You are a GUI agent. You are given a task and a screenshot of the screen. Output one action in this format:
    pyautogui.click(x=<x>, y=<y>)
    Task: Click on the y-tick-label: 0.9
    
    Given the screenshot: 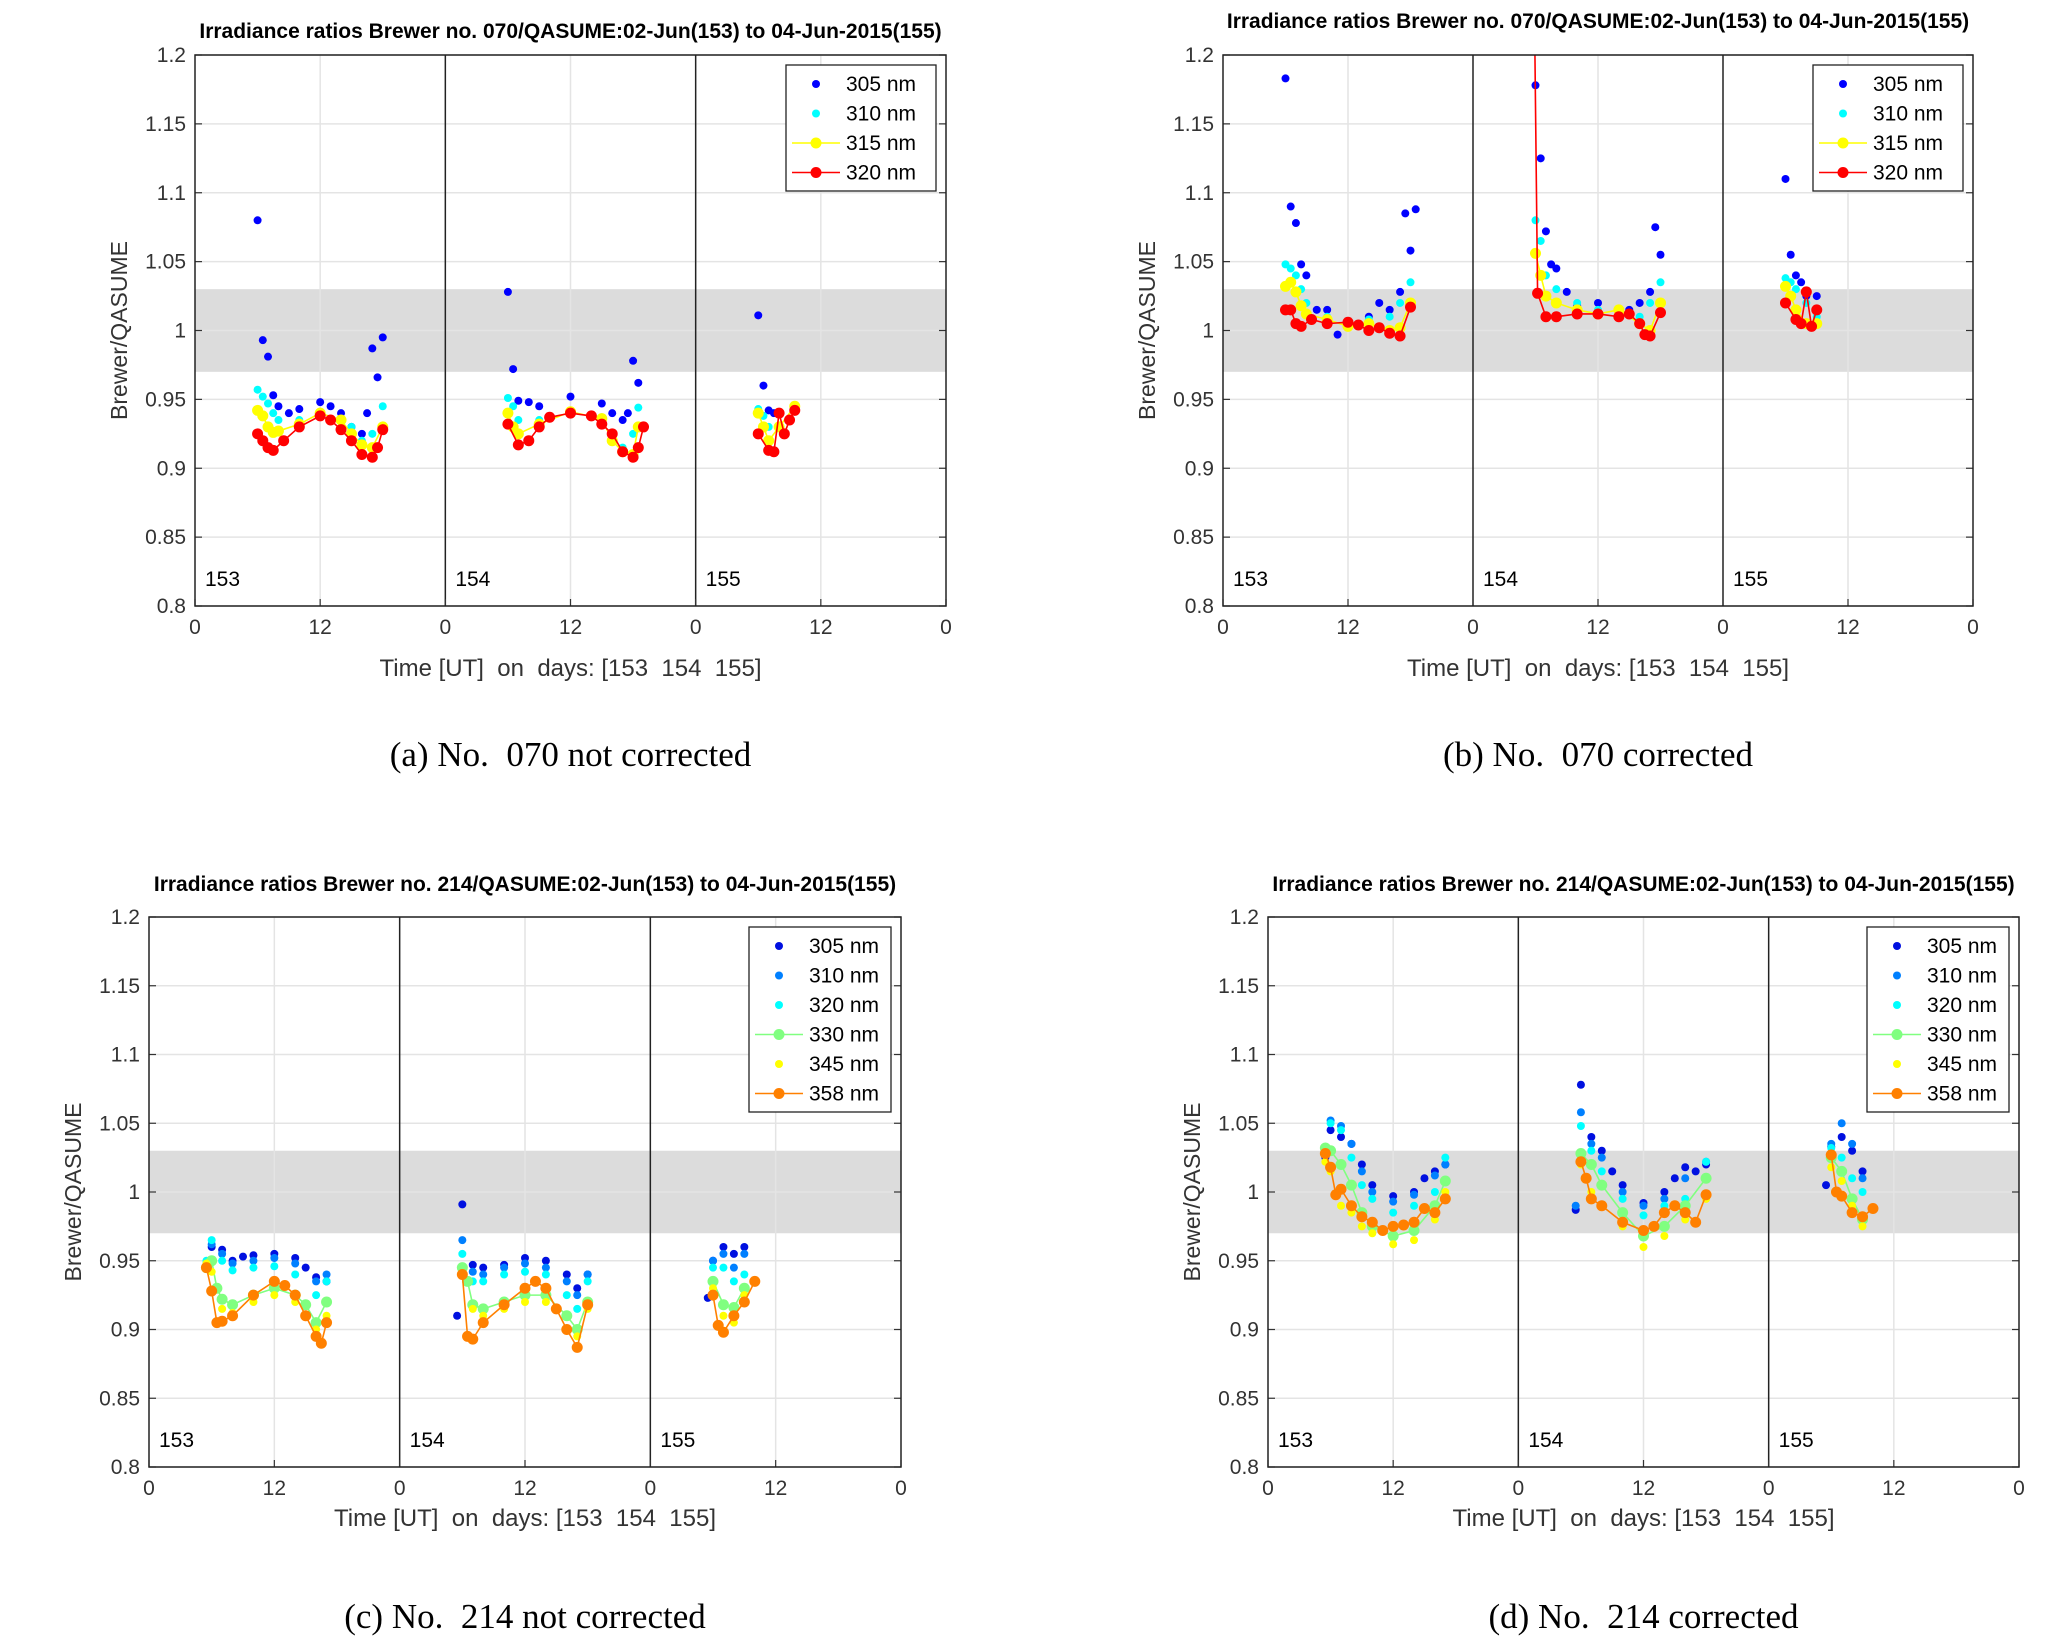 What is the action you would take?
    pyautogui.click(x=125, y=1330)
    